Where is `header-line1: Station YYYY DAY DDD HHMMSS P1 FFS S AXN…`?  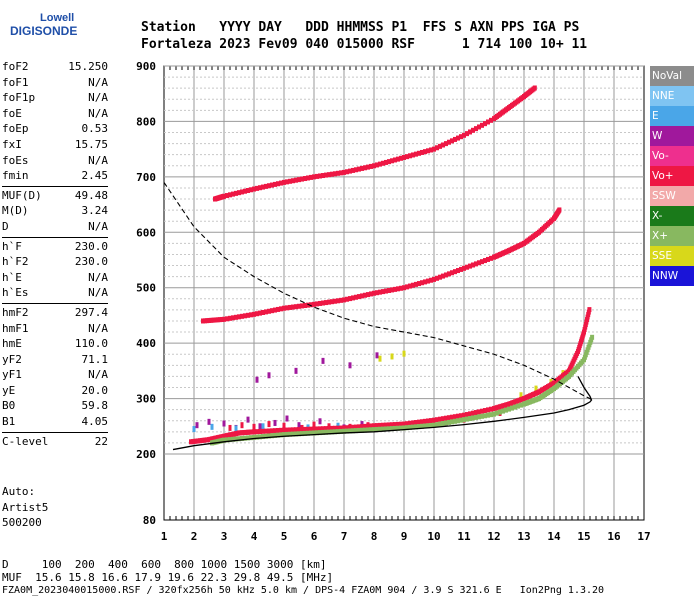
header-line1: Station YYYY DAY DDD HHMMSS P1 FFS S AXN… is located at coordinates (360, 27).